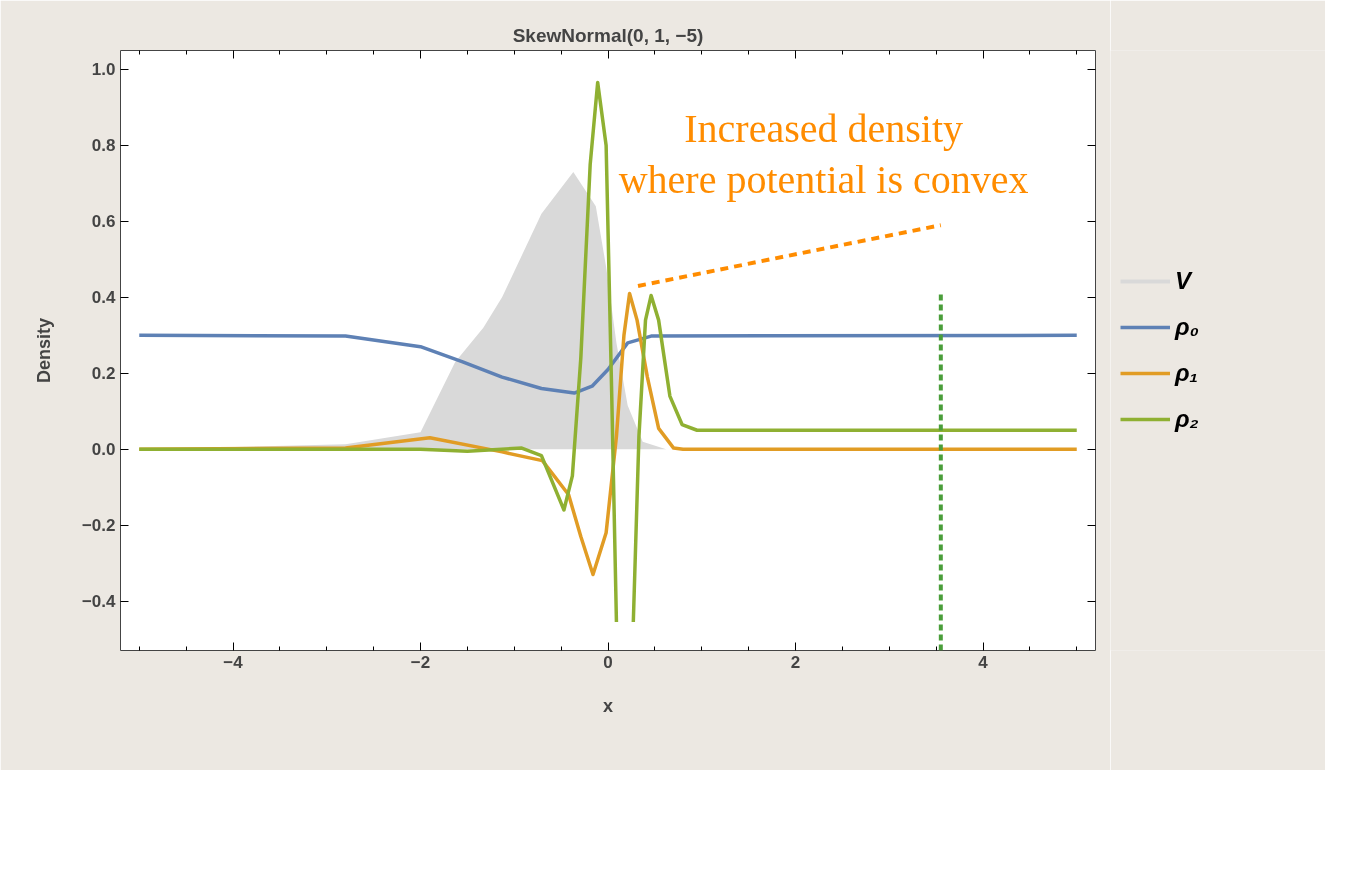 The image size is (1372, 884). I want to click on y-tick-label: 1.0, so click(103, 70).